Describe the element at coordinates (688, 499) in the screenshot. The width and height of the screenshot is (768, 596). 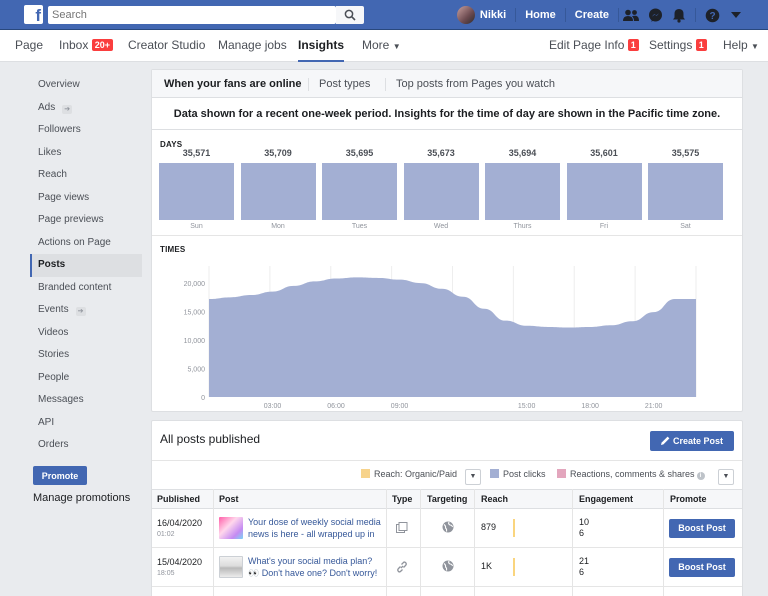
I see `column-header: Promote` at that location.